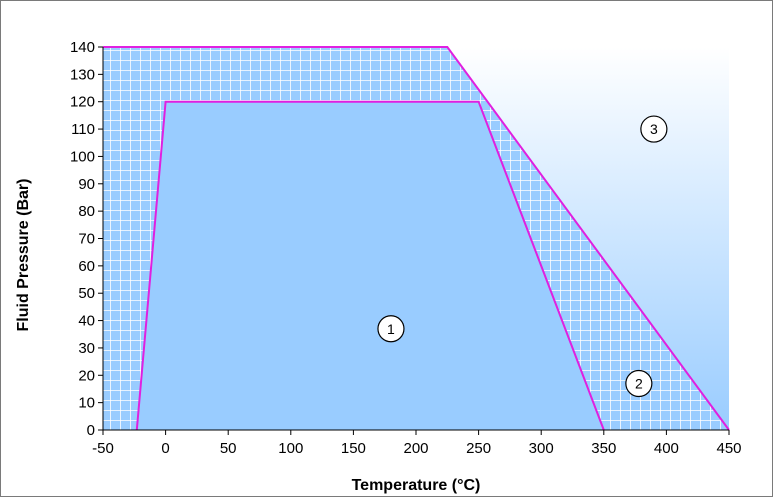 This screenshot has height=497, width=773. What do you see at coordinates (82, 102) in the screenshot?
I see `y-tick-label: 120` at bounding box center [82, 102].